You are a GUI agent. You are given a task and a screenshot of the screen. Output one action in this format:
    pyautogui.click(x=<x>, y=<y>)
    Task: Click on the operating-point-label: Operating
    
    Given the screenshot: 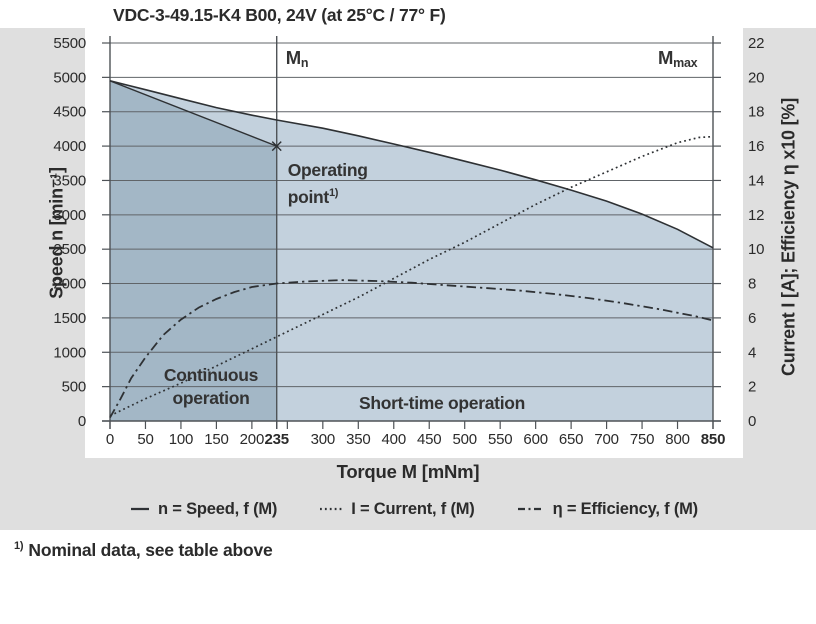 What is the action you would take?
    pyautogui.click(x=328, y=170)
    